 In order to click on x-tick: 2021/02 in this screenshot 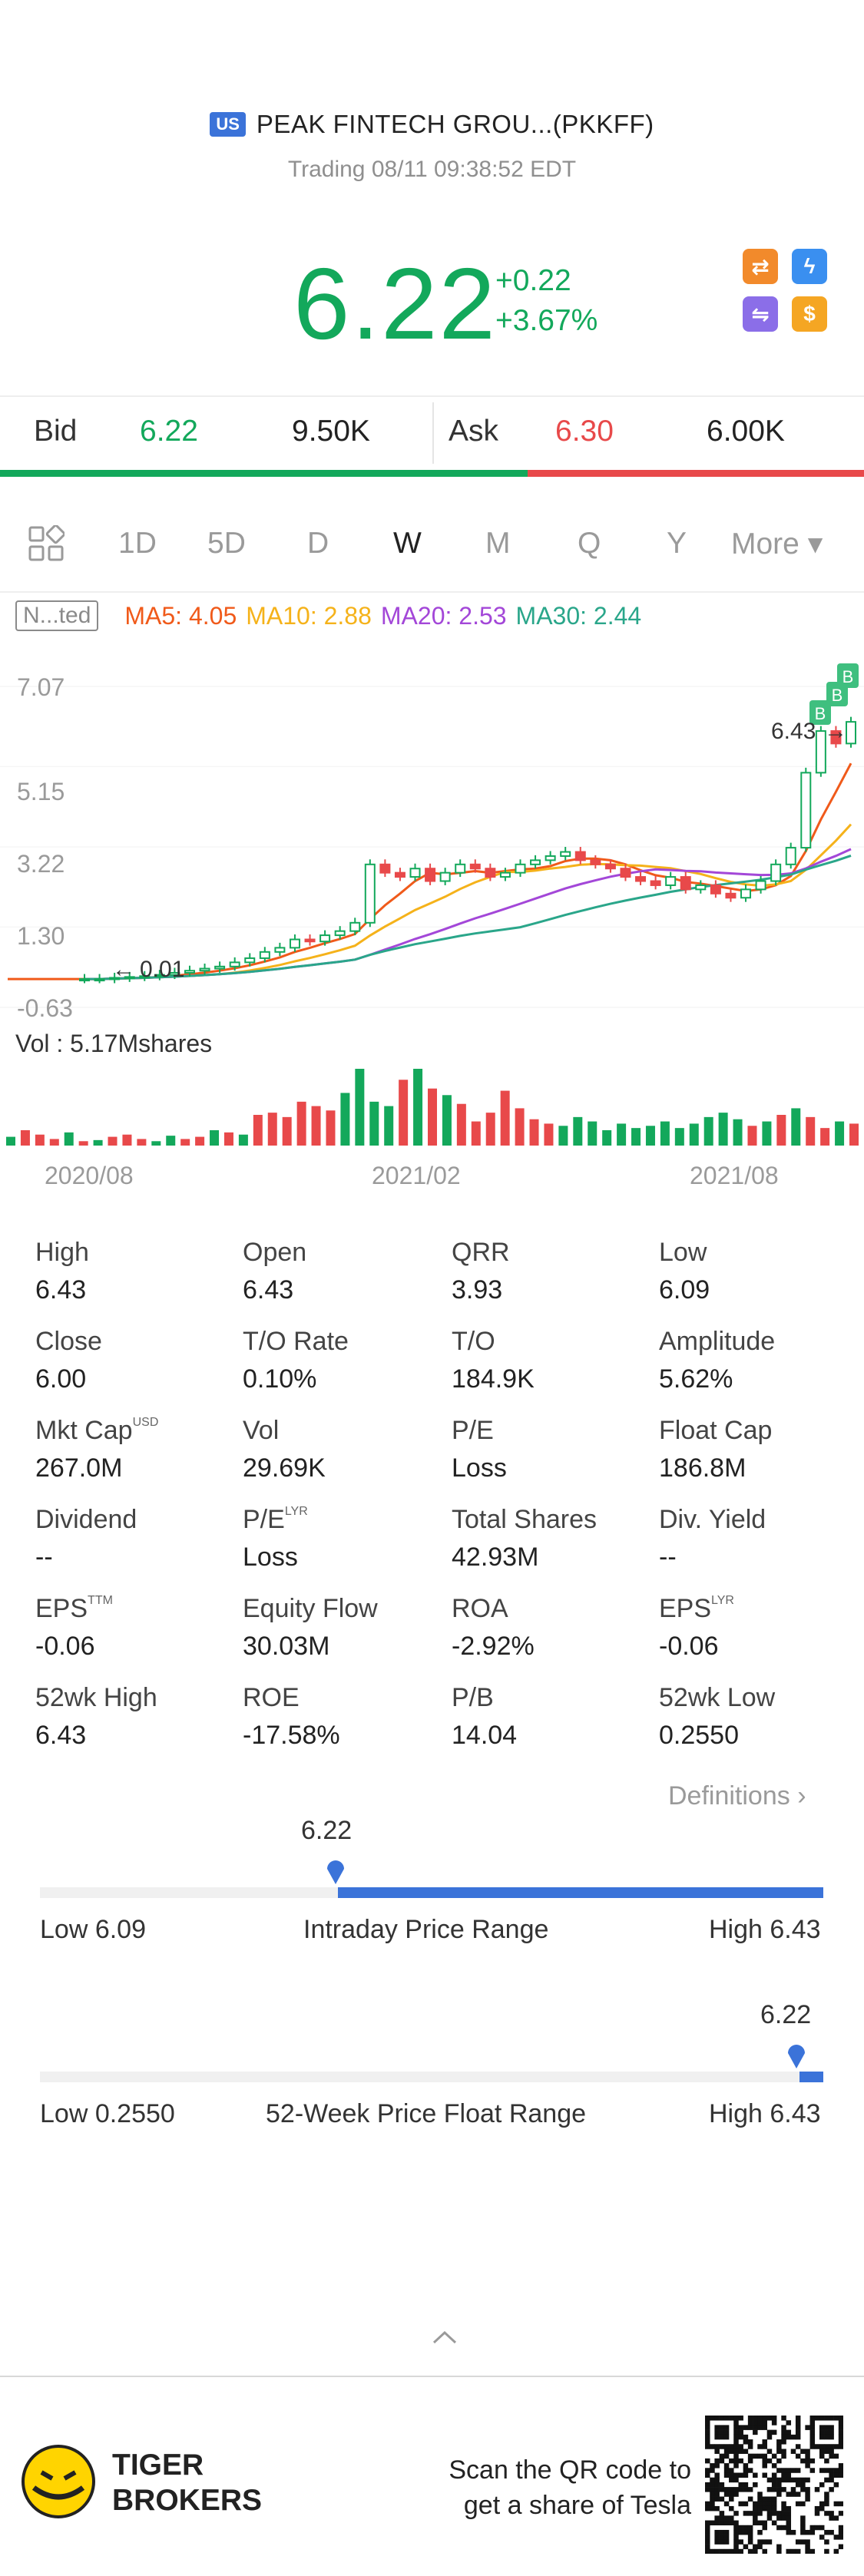, I will do `click(416, 1175)`.